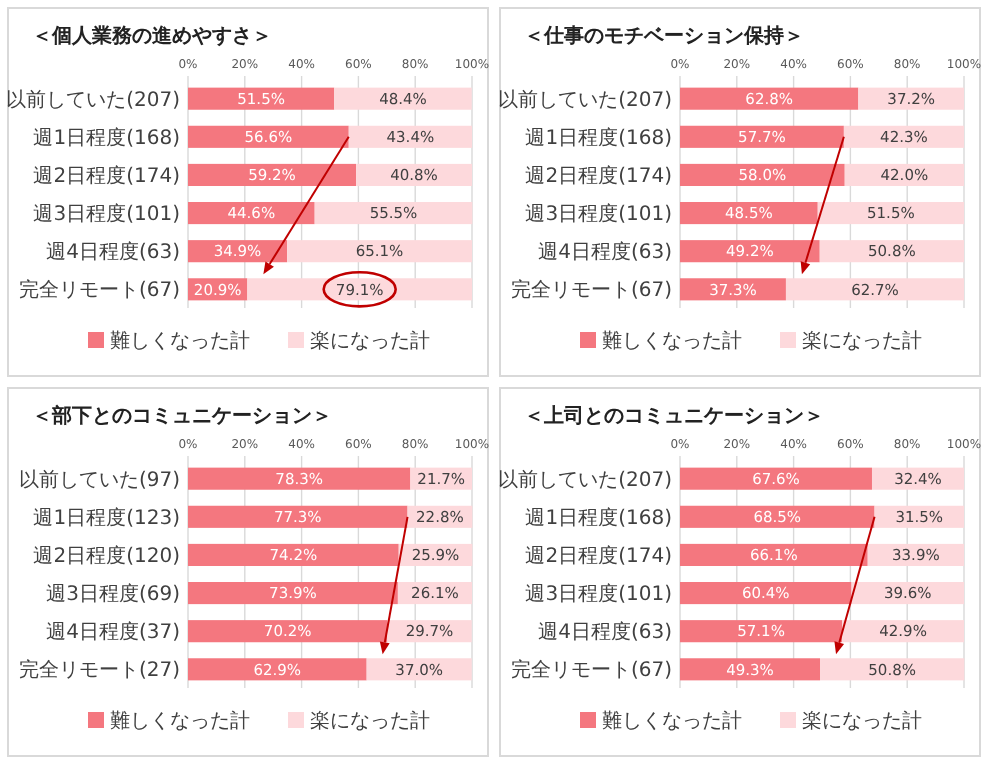 This screenshot has width=986, height=762. Describe the element at coordinates (113, 632) in the screenshot. I see `y-tick-label: 週4日程度(37)` at that location.